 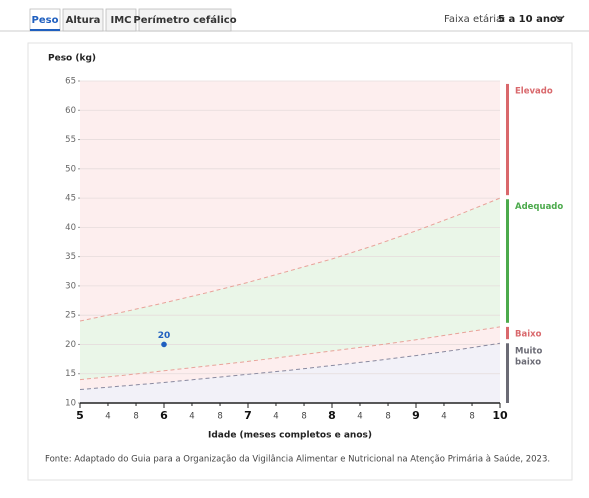 What do you see at coordinates (72, 59) in the screenshot?
I see `y-axis-label: Peso (kg)` at bounding box center [72, 59].